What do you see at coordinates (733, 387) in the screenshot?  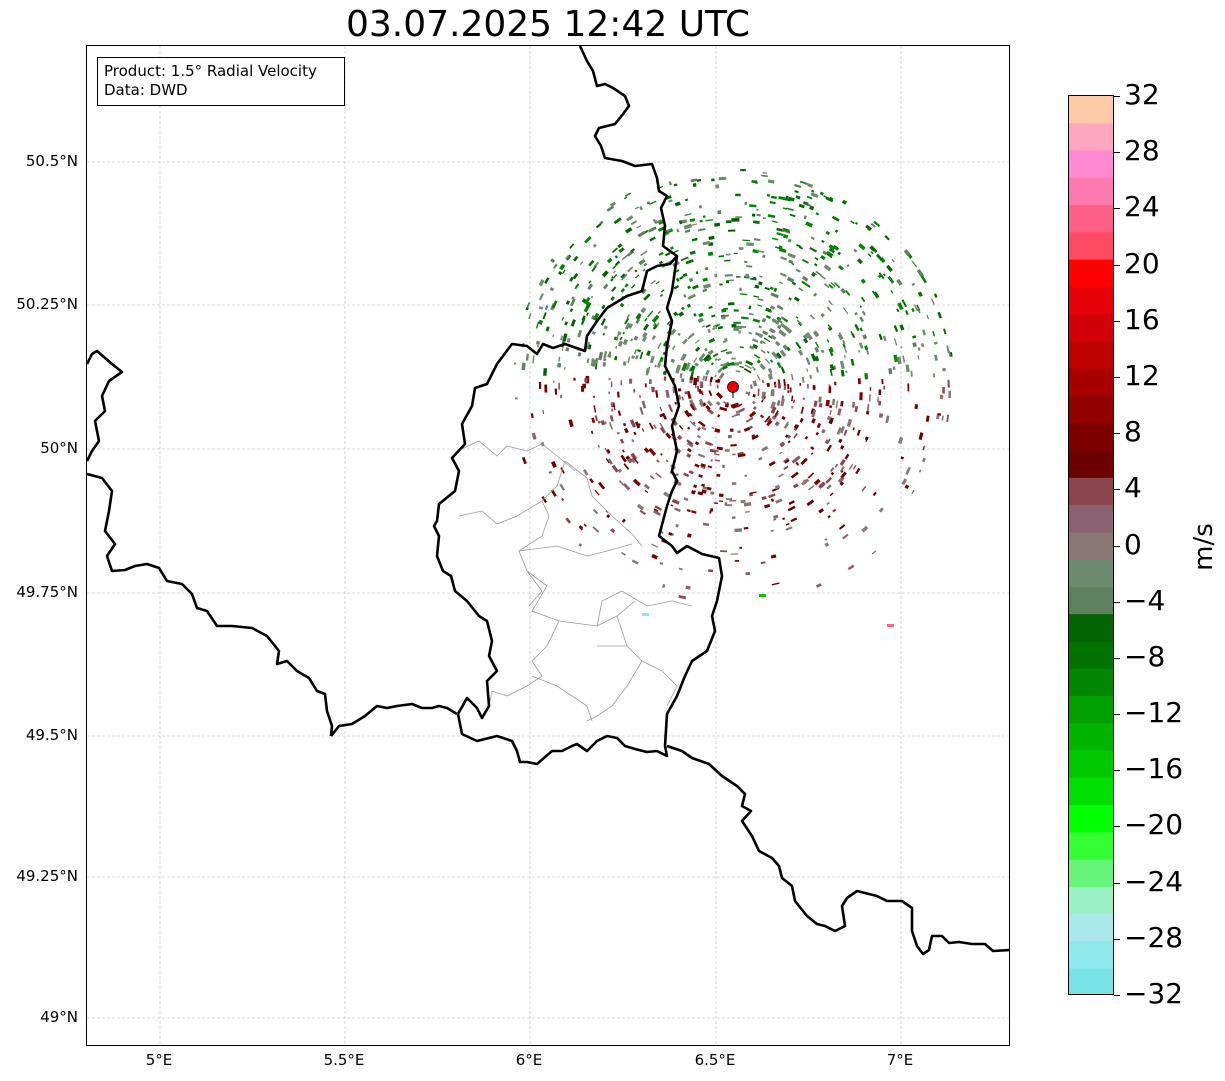 I see `radar-site-marker` at bounding box center [733, 387].